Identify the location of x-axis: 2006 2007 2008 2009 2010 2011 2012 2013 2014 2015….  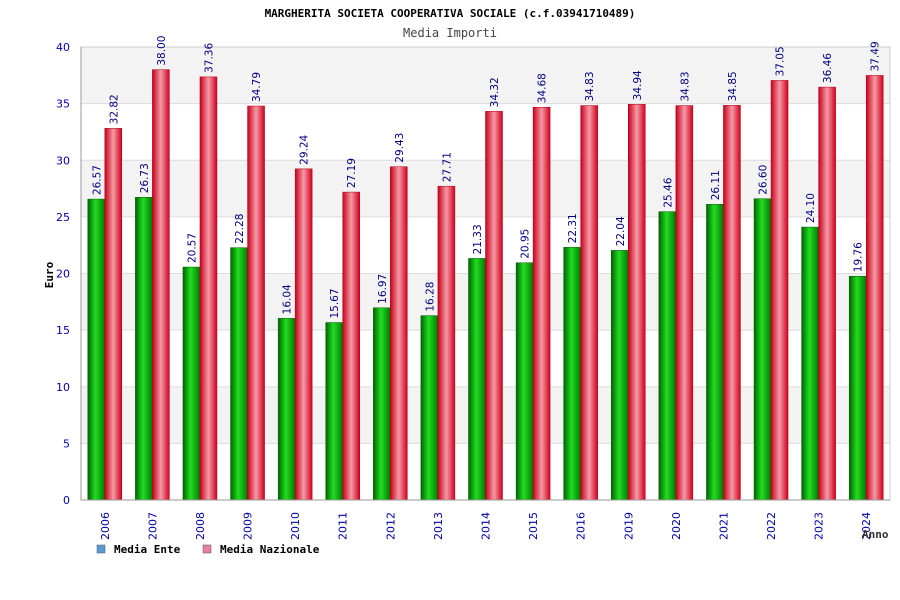
(485, 519).